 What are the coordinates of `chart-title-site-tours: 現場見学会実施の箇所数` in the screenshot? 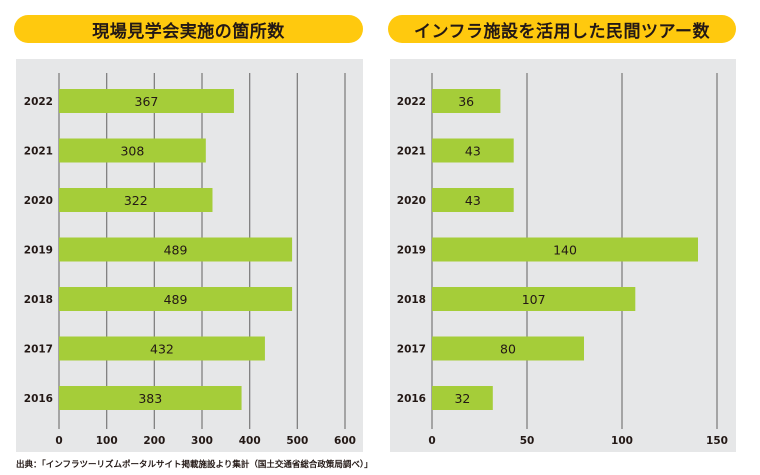 It's located at (188, 29).